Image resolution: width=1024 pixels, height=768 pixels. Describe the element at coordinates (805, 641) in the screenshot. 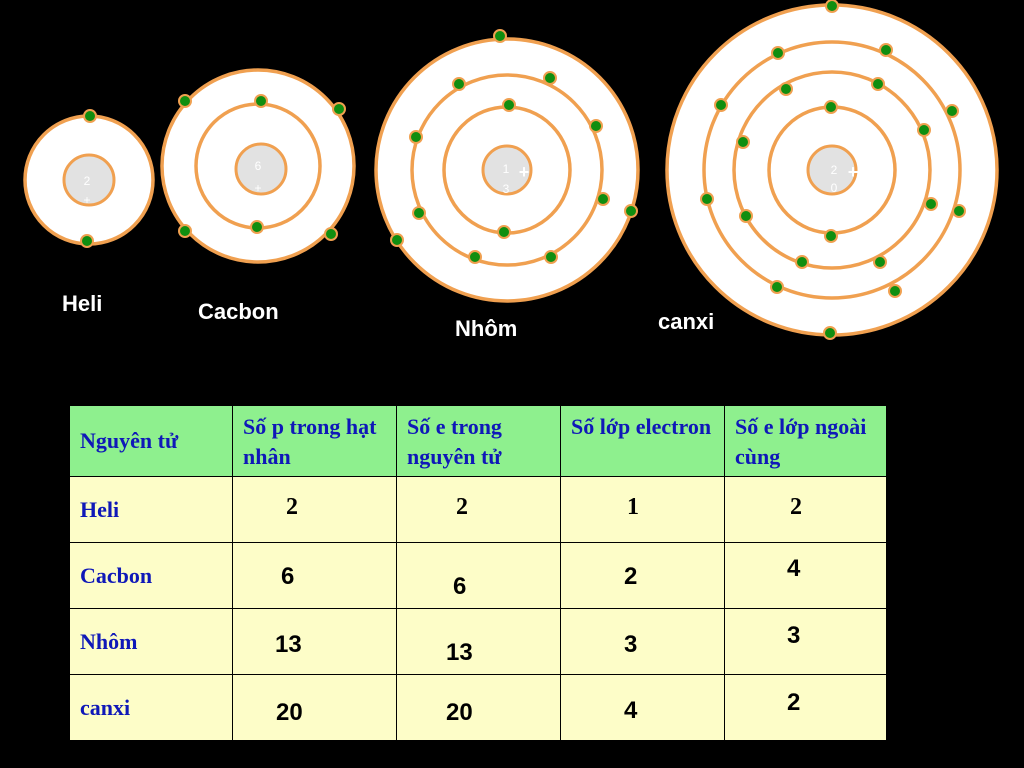

I see `cell-so-e-ngoai: 3` at that location.